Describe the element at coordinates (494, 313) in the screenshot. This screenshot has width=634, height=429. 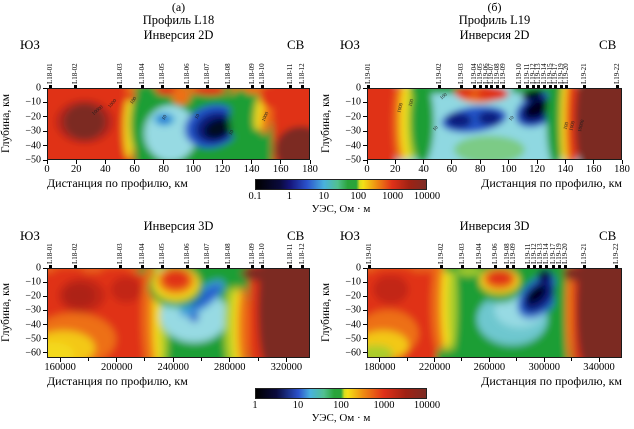
I see `contour-labels` at that location.